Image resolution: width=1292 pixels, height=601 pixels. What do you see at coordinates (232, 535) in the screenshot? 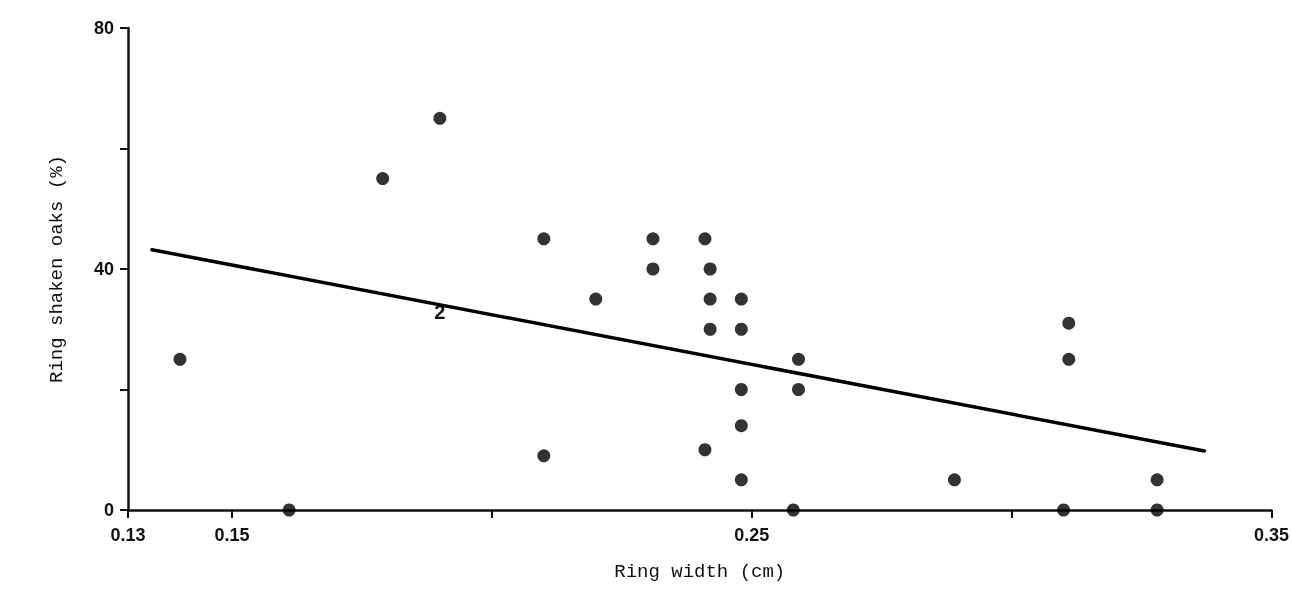
I see `x-tick-label: 0.15` at bounding box center [232, 535].